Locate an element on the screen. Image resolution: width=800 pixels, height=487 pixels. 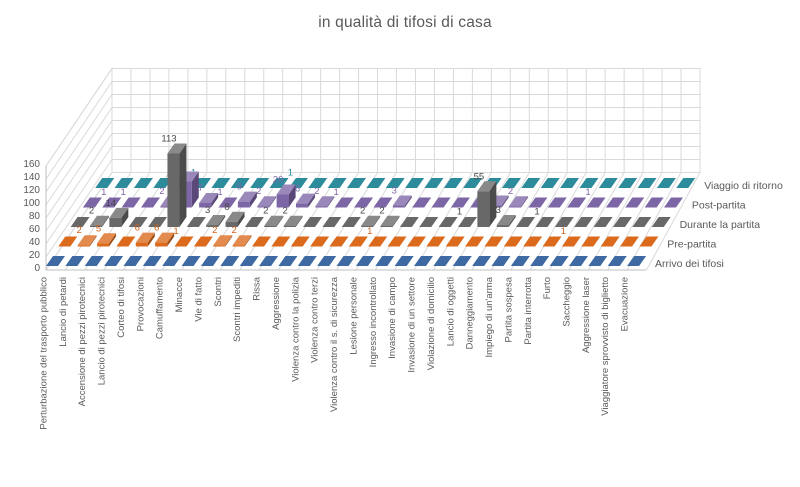
data-label: 14 is located at coordinates (111, 203).